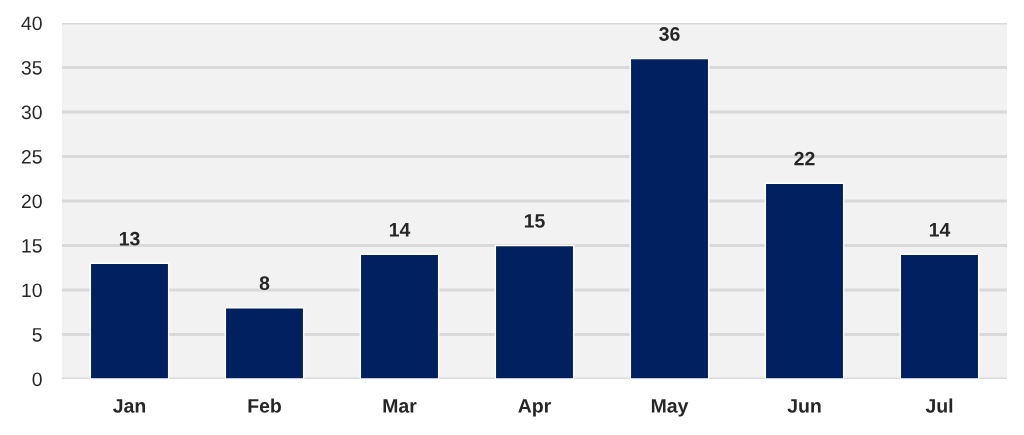 This screenshot has width=1024, height=435. What do you see at coordinates (129, 238) in the screenshot?
I see `data-label: 13` at bounding box center [129, 238].